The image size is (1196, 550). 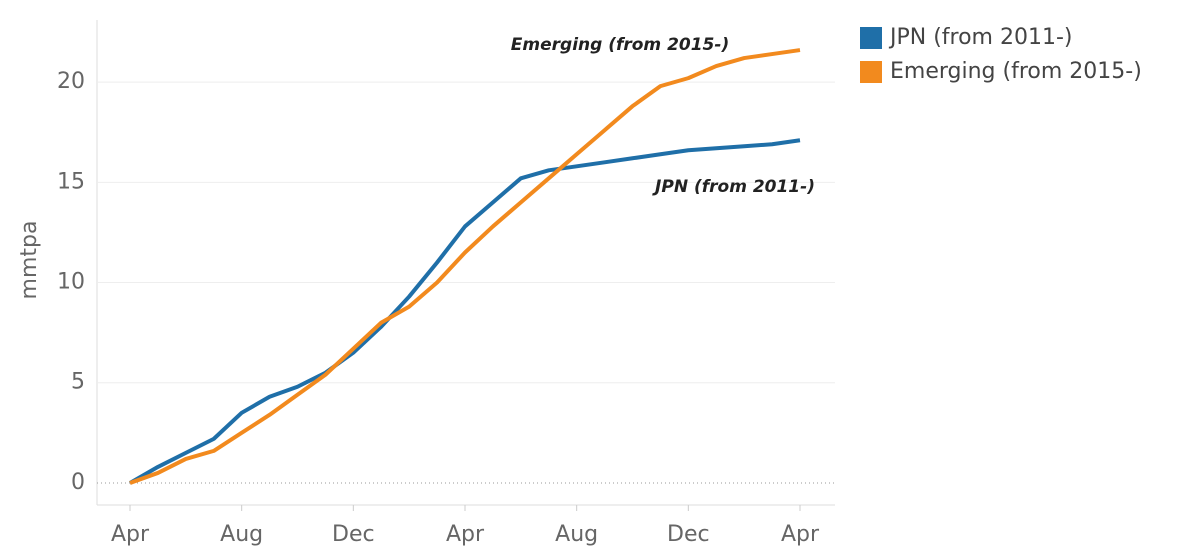 What do you see at coordinates (71, 81) in the screenshot?
I see `y-tick-label: 20` at bounding box center [71, 81].